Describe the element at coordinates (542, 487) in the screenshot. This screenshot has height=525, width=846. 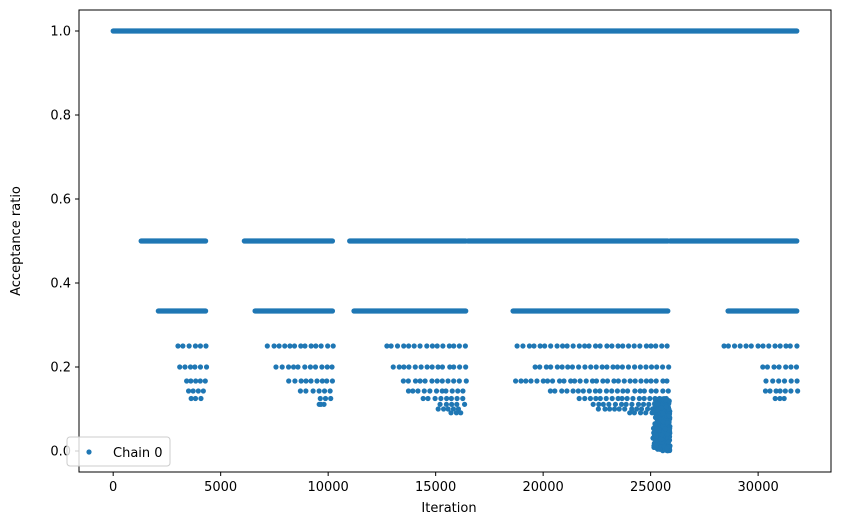
I see `x-tick-label: 20000` at that location.